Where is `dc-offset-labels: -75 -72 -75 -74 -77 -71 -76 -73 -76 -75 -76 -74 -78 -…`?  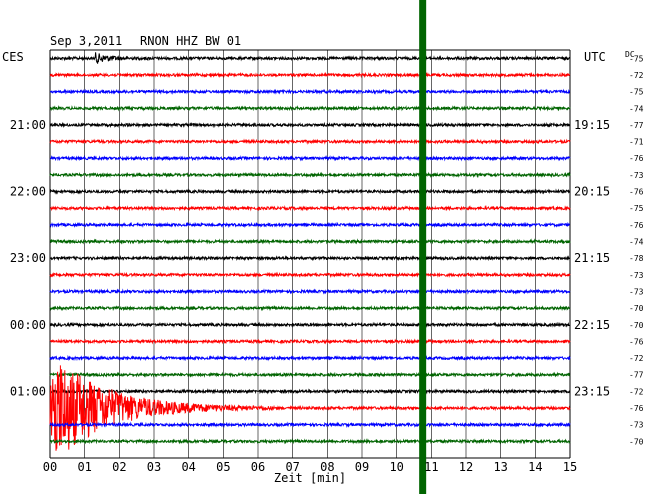
dc-offset-labels: -75 -72 -75 -74 -77 -71 -76 -73 -76 -75 -76 -74 -78 -… is located at coordinates (636, 250).